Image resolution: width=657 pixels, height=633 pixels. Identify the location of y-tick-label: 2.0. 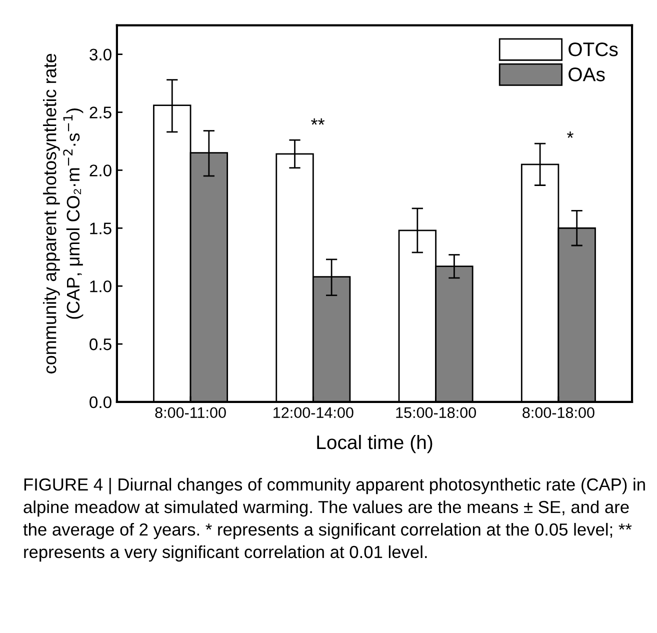
(101, 170).